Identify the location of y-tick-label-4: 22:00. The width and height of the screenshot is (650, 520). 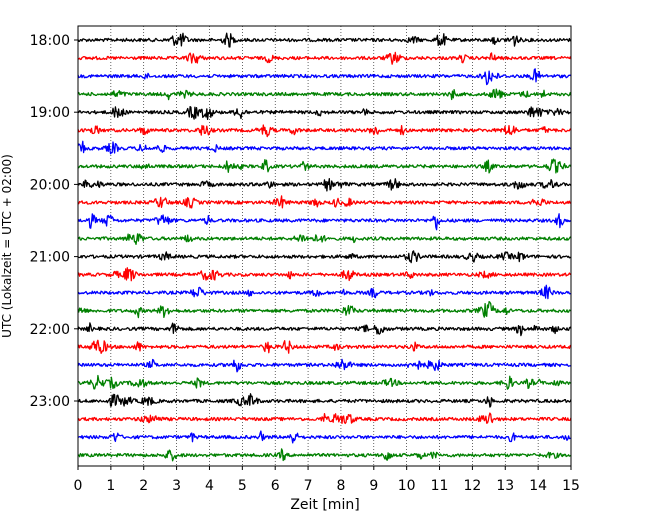
(50, 330).